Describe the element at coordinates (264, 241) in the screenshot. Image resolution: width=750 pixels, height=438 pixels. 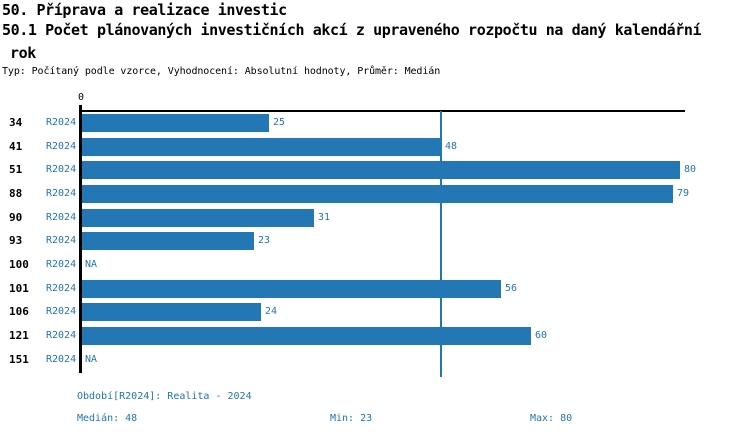
I see `value-label: 23` at that location.